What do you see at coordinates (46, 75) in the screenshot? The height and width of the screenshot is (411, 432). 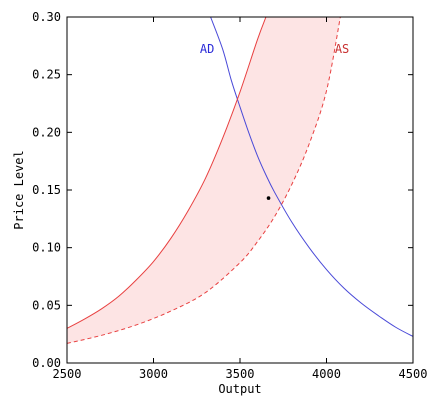 I see `y-tick-label: 0.25` at bounding box center [46, 75].